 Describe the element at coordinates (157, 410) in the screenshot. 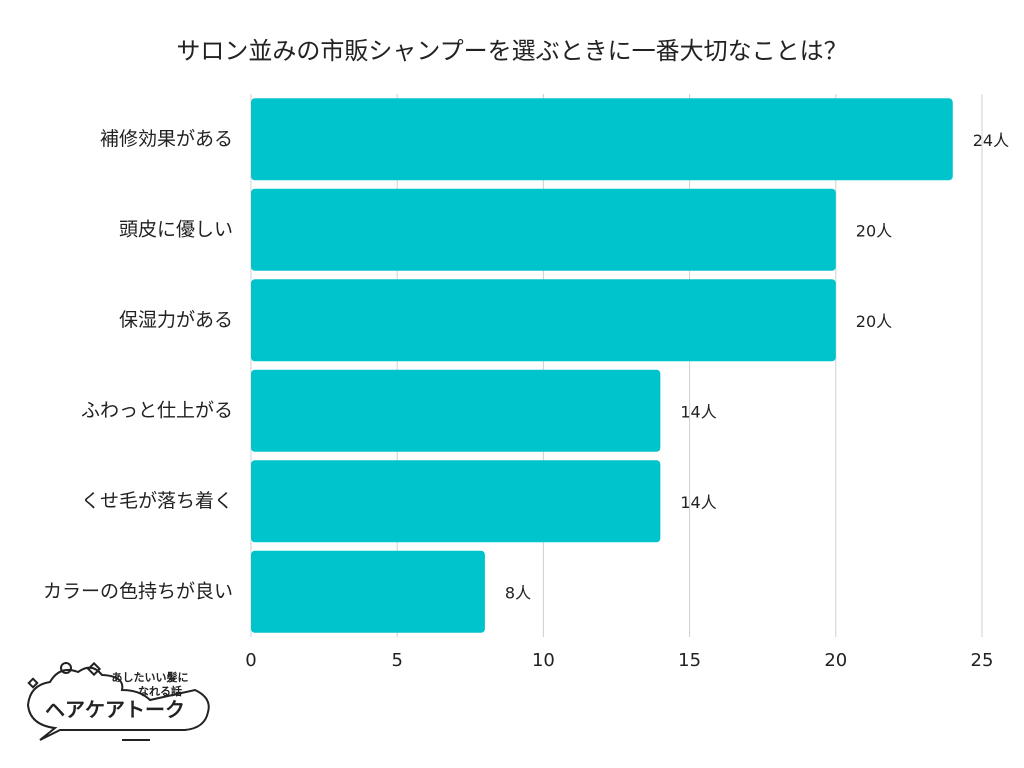

I see `y-tick-label: ふわっと仕上がる` at that location.